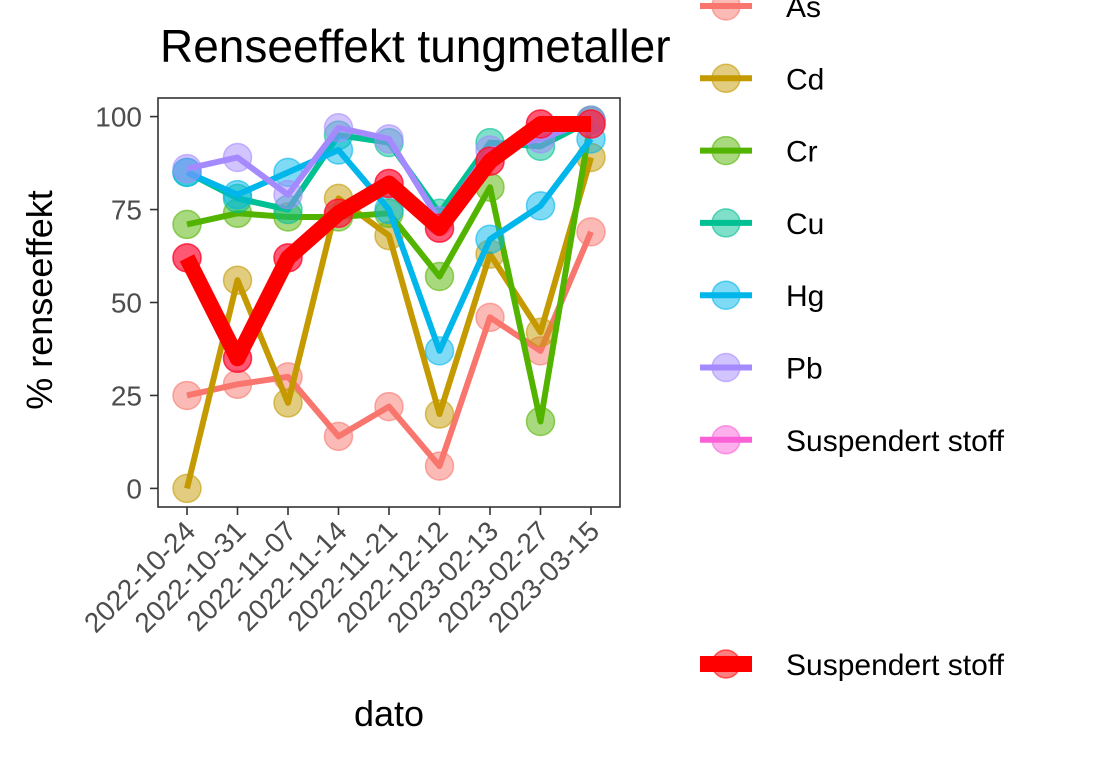  I want to click on legend-item-pb-key-point, so click(726, 367).